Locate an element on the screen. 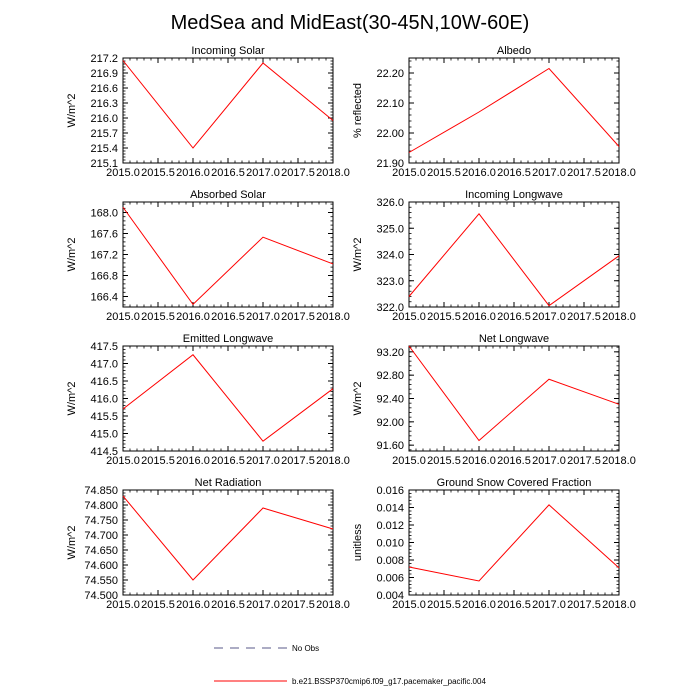 This screenshot has height=700, width=700. y-tick-label: 74.750 is located at coordinates (101, 521).